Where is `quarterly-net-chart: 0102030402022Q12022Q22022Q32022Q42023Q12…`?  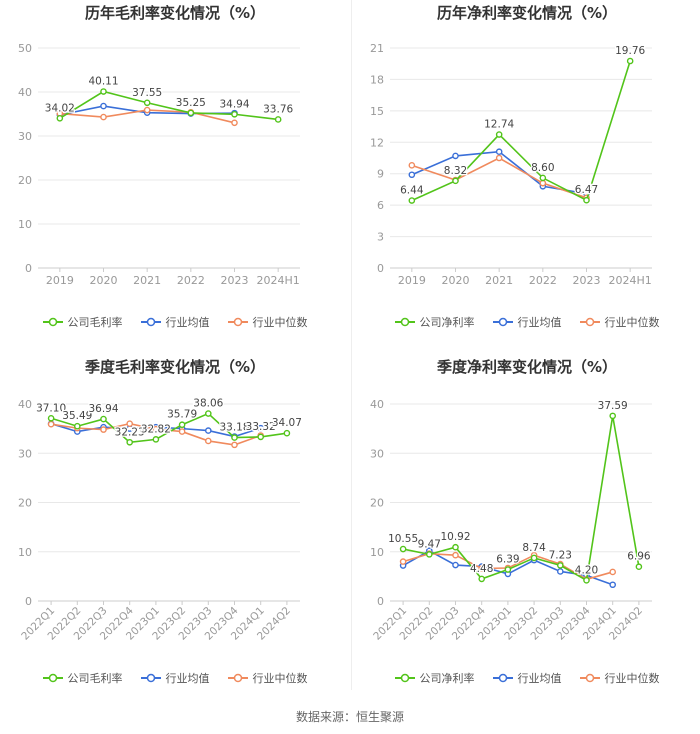 quarterly-net-chart: 0102030402022Q12022Q22022Q32022Q42023Q12… is located at coordinates (511, 520).